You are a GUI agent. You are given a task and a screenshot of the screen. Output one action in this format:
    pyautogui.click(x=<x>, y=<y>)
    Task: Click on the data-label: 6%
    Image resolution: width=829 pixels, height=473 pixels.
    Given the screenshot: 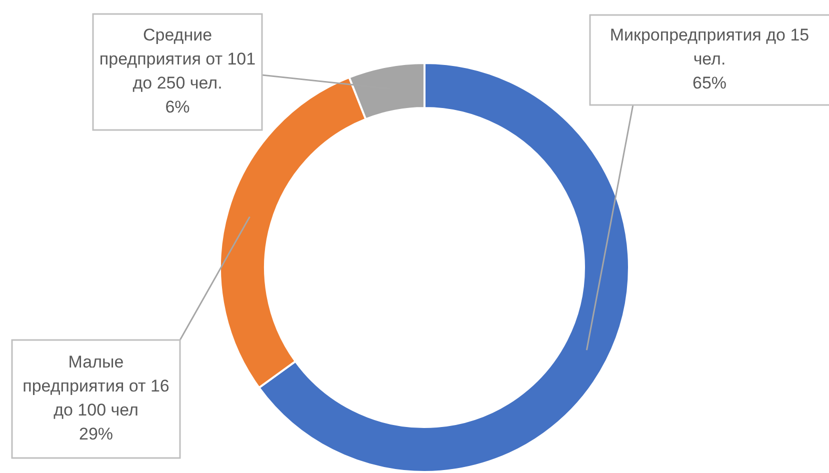 What is the action you would take?
    pyautogui.click(x=177, y=107)
    